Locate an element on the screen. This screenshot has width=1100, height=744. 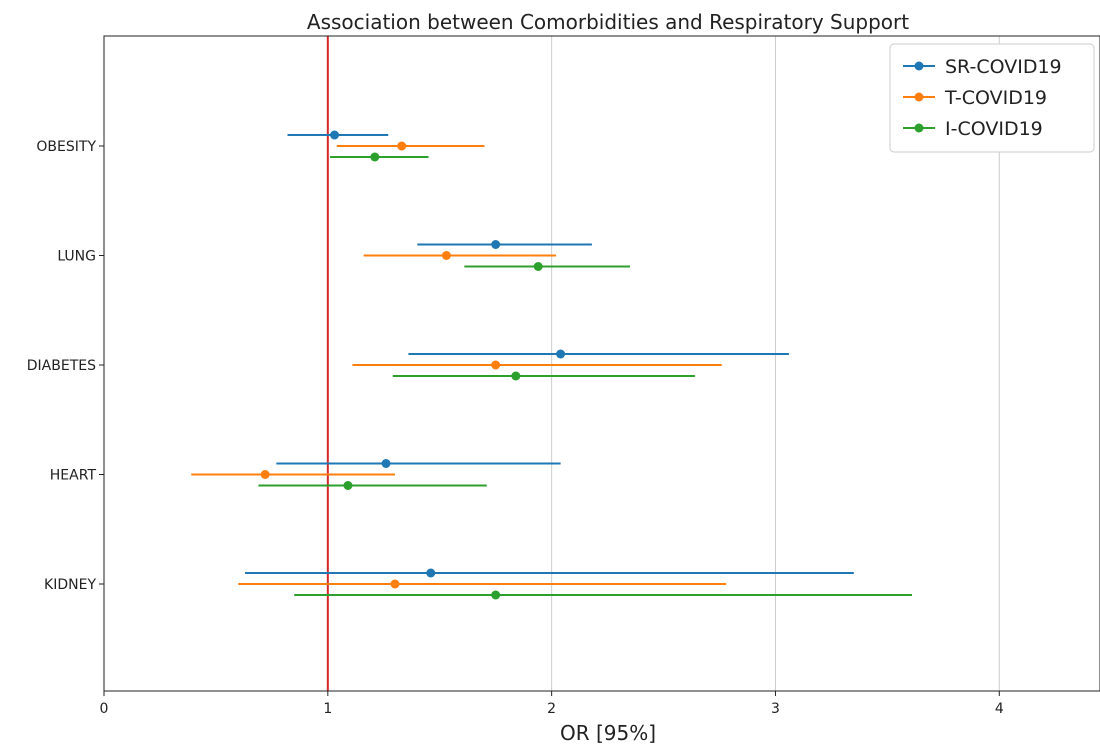
y-category-label: LUNG is located at coordinates (76, 257).